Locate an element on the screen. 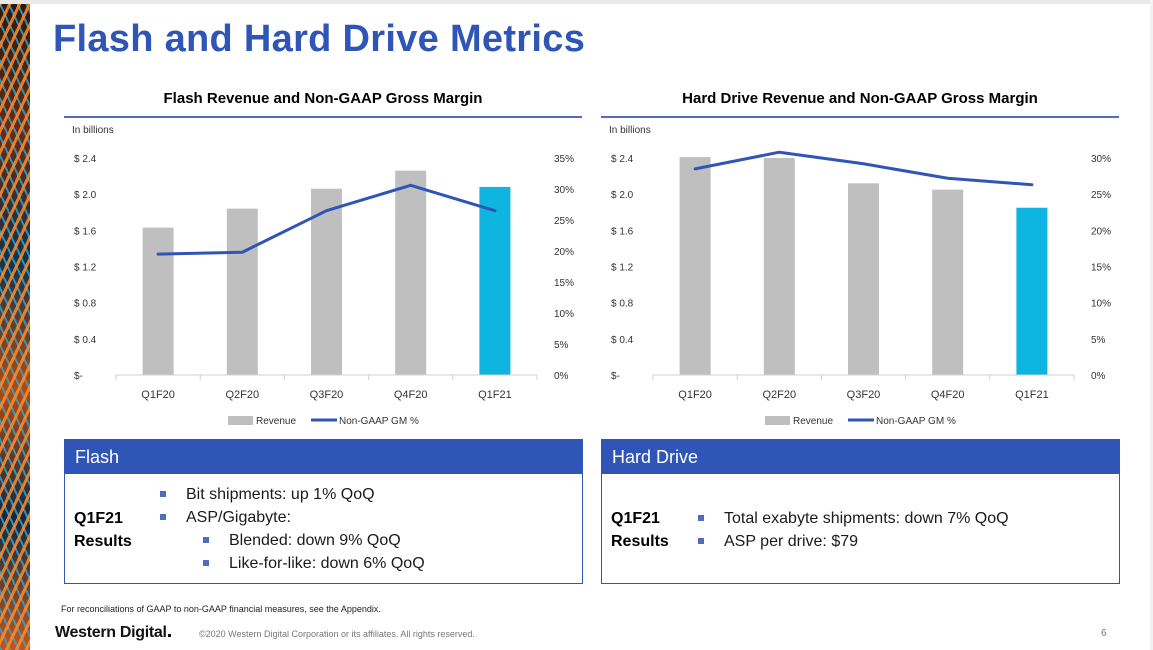 The height and width of the screenshot is (650, 1153). hdd-results-label: Q1F21 Results is located at coordinates (640, 530).